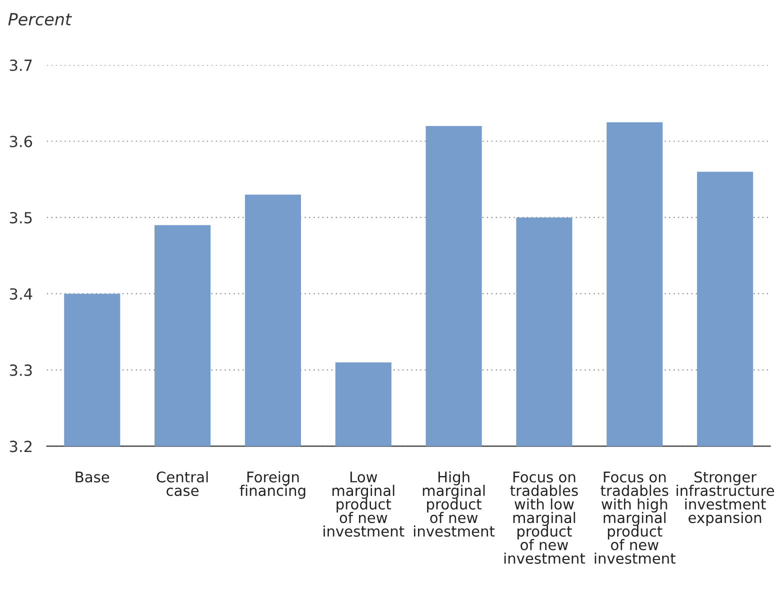 The width and height of the screenshot is (782, 591). I want to click on y-tick-label: 3.7, so click(21, 65).